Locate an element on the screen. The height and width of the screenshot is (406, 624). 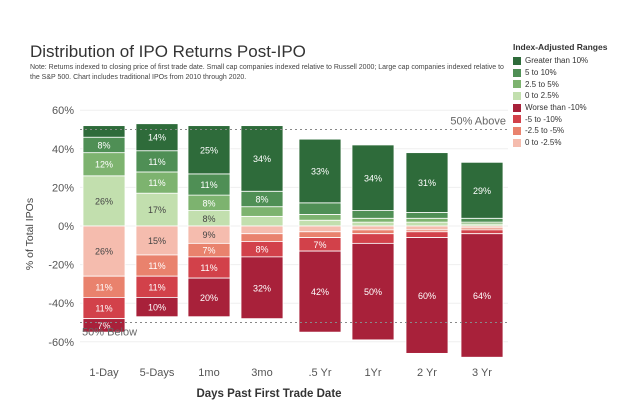
bar-value-label: 20% is located at coordinates (209, 298).